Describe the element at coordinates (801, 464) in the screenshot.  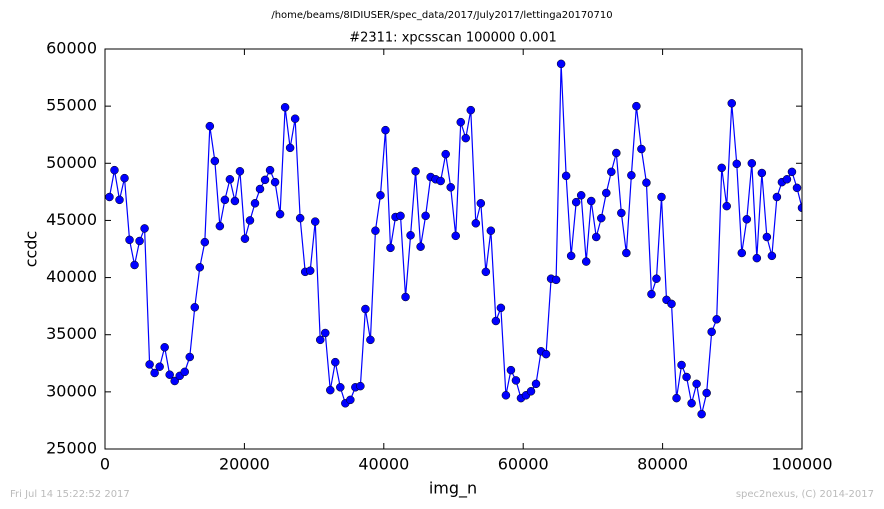
I see `x-tick-label: 100000` at that location.